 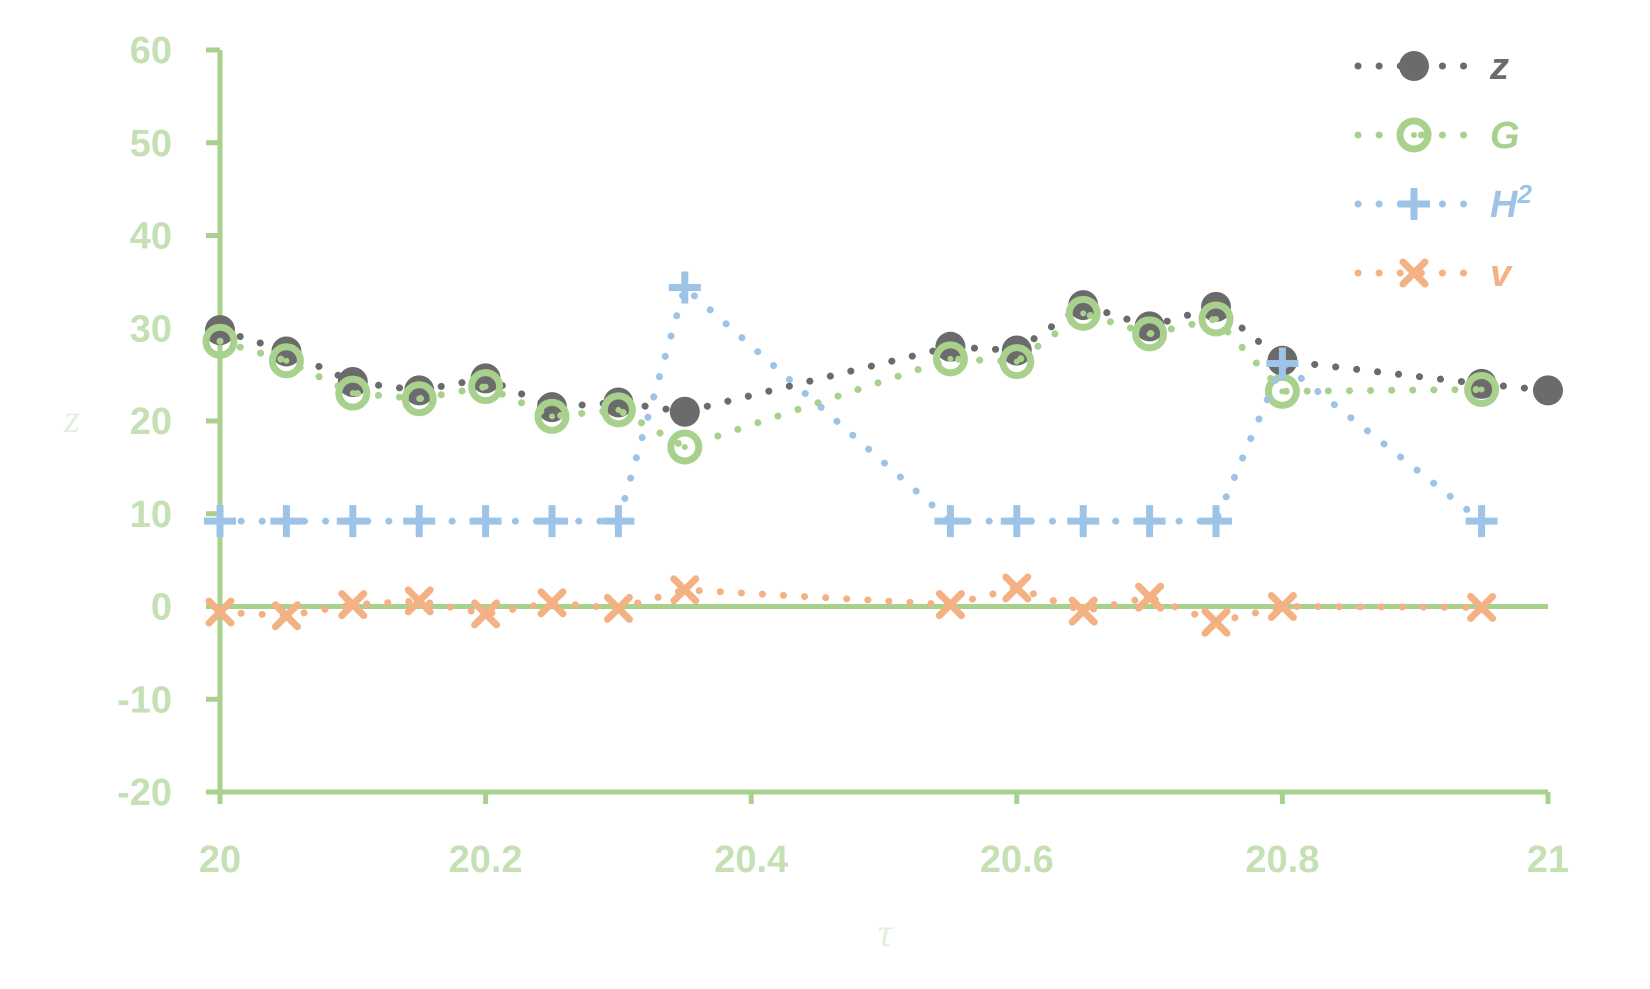 I want to click on x-tick-label: 20.6, so click(x=1017, y=860).